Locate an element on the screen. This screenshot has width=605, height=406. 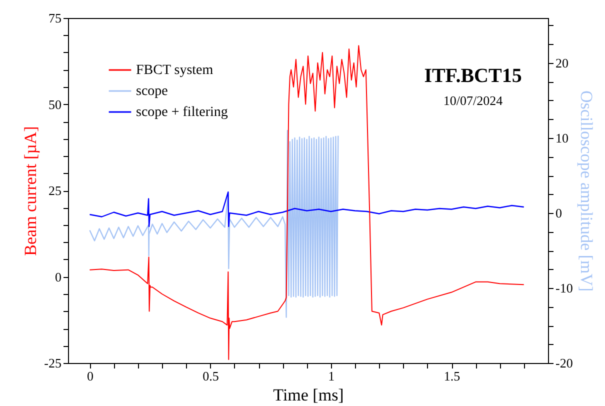
y-tick-label: 50 is located at coordinates (55, 104).